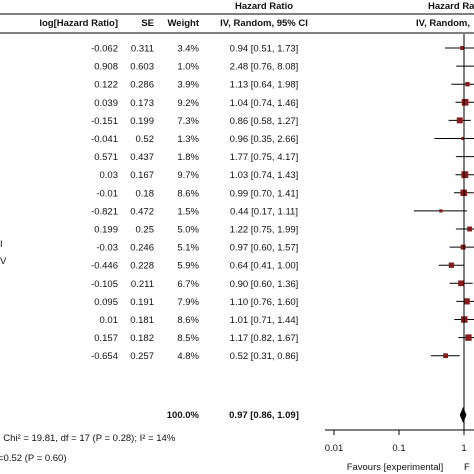  What do you see at coordinates (106, 302) in the screenshot?
I see `row-log-hazard-ratio: 0.095` at bounding box center [106, 302].